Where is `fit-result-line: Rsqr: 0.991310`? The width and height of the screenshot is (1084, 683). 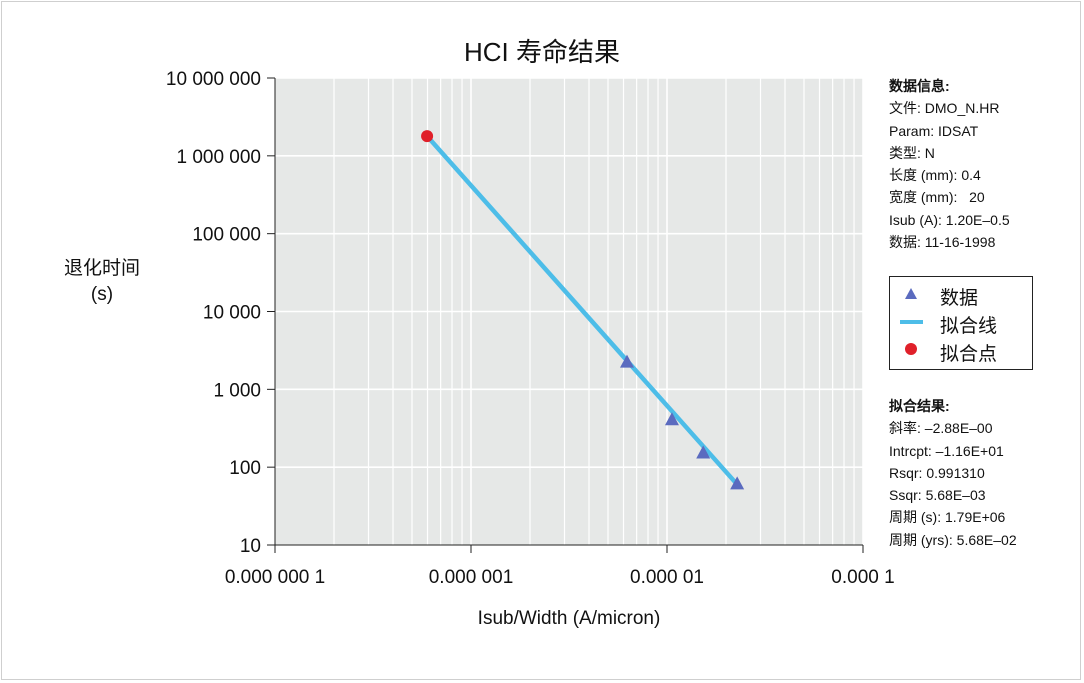 fit-result-line: Rsqr: 0.991310 is located at coordinates (937, 472).